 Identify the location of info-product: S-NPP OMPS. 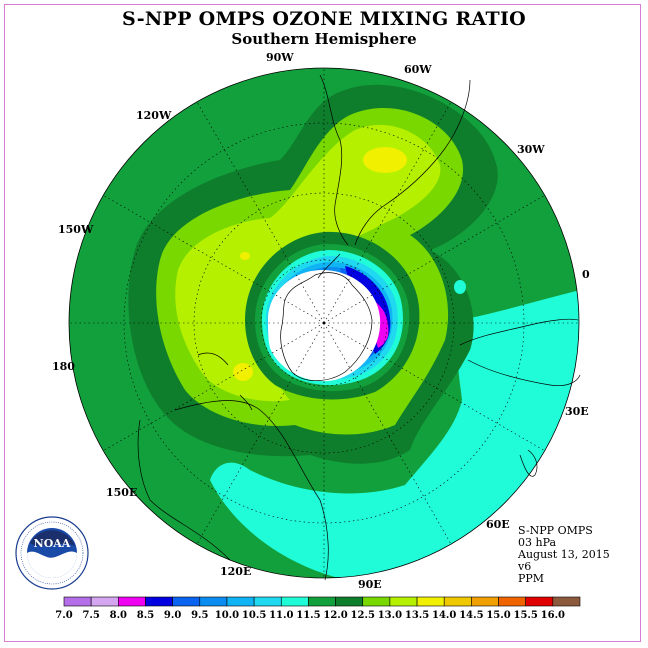
(555, 530).